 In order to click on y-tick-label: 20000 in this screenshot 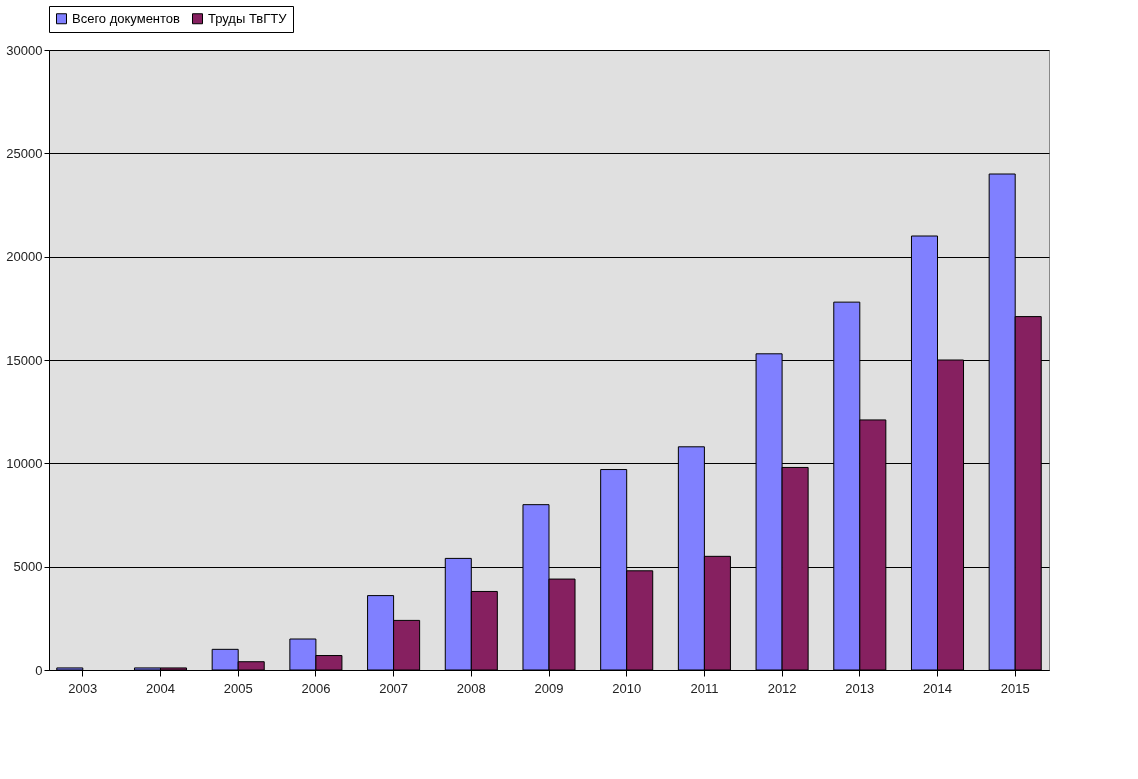, I will do `click(24, 257)`.